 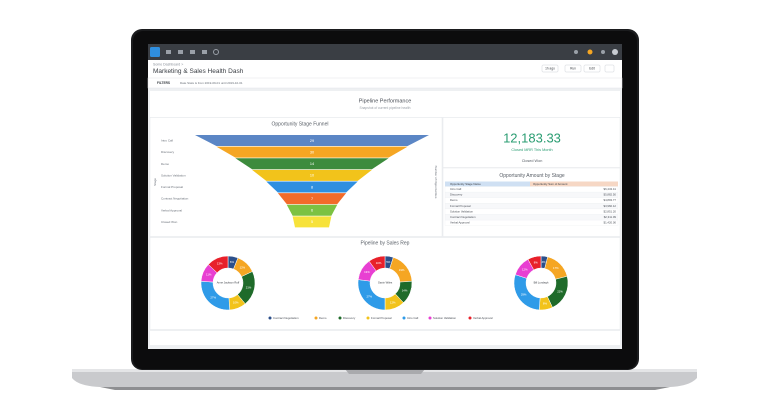 I want to click on toolbar, so click(x=385, y=52).